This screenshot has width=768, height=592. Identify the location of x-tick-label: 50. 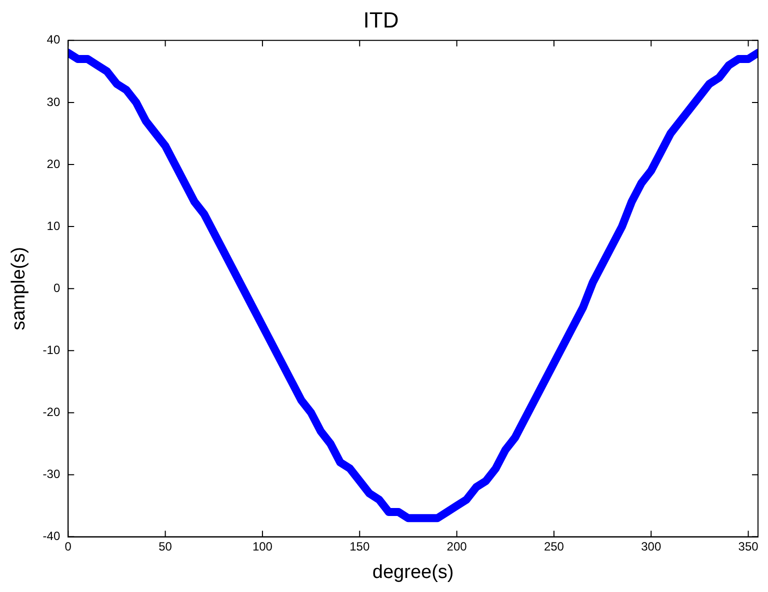
(165, 546).